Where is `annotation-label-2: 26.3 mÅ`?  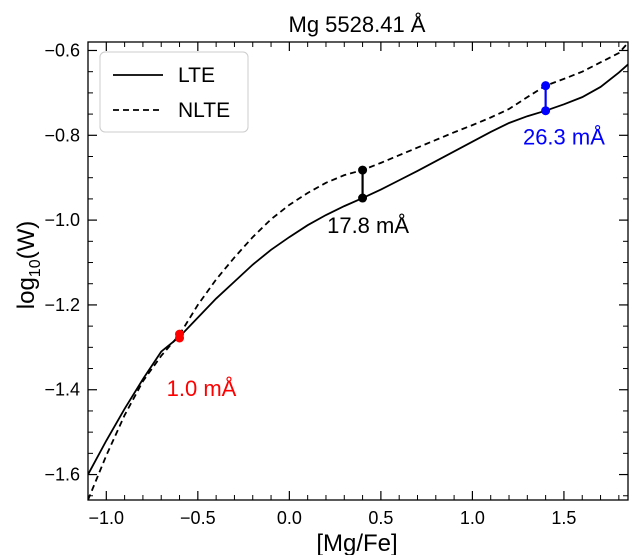 annotation-label-2: 26.3 mÅ is located at coordinates (564, 137).